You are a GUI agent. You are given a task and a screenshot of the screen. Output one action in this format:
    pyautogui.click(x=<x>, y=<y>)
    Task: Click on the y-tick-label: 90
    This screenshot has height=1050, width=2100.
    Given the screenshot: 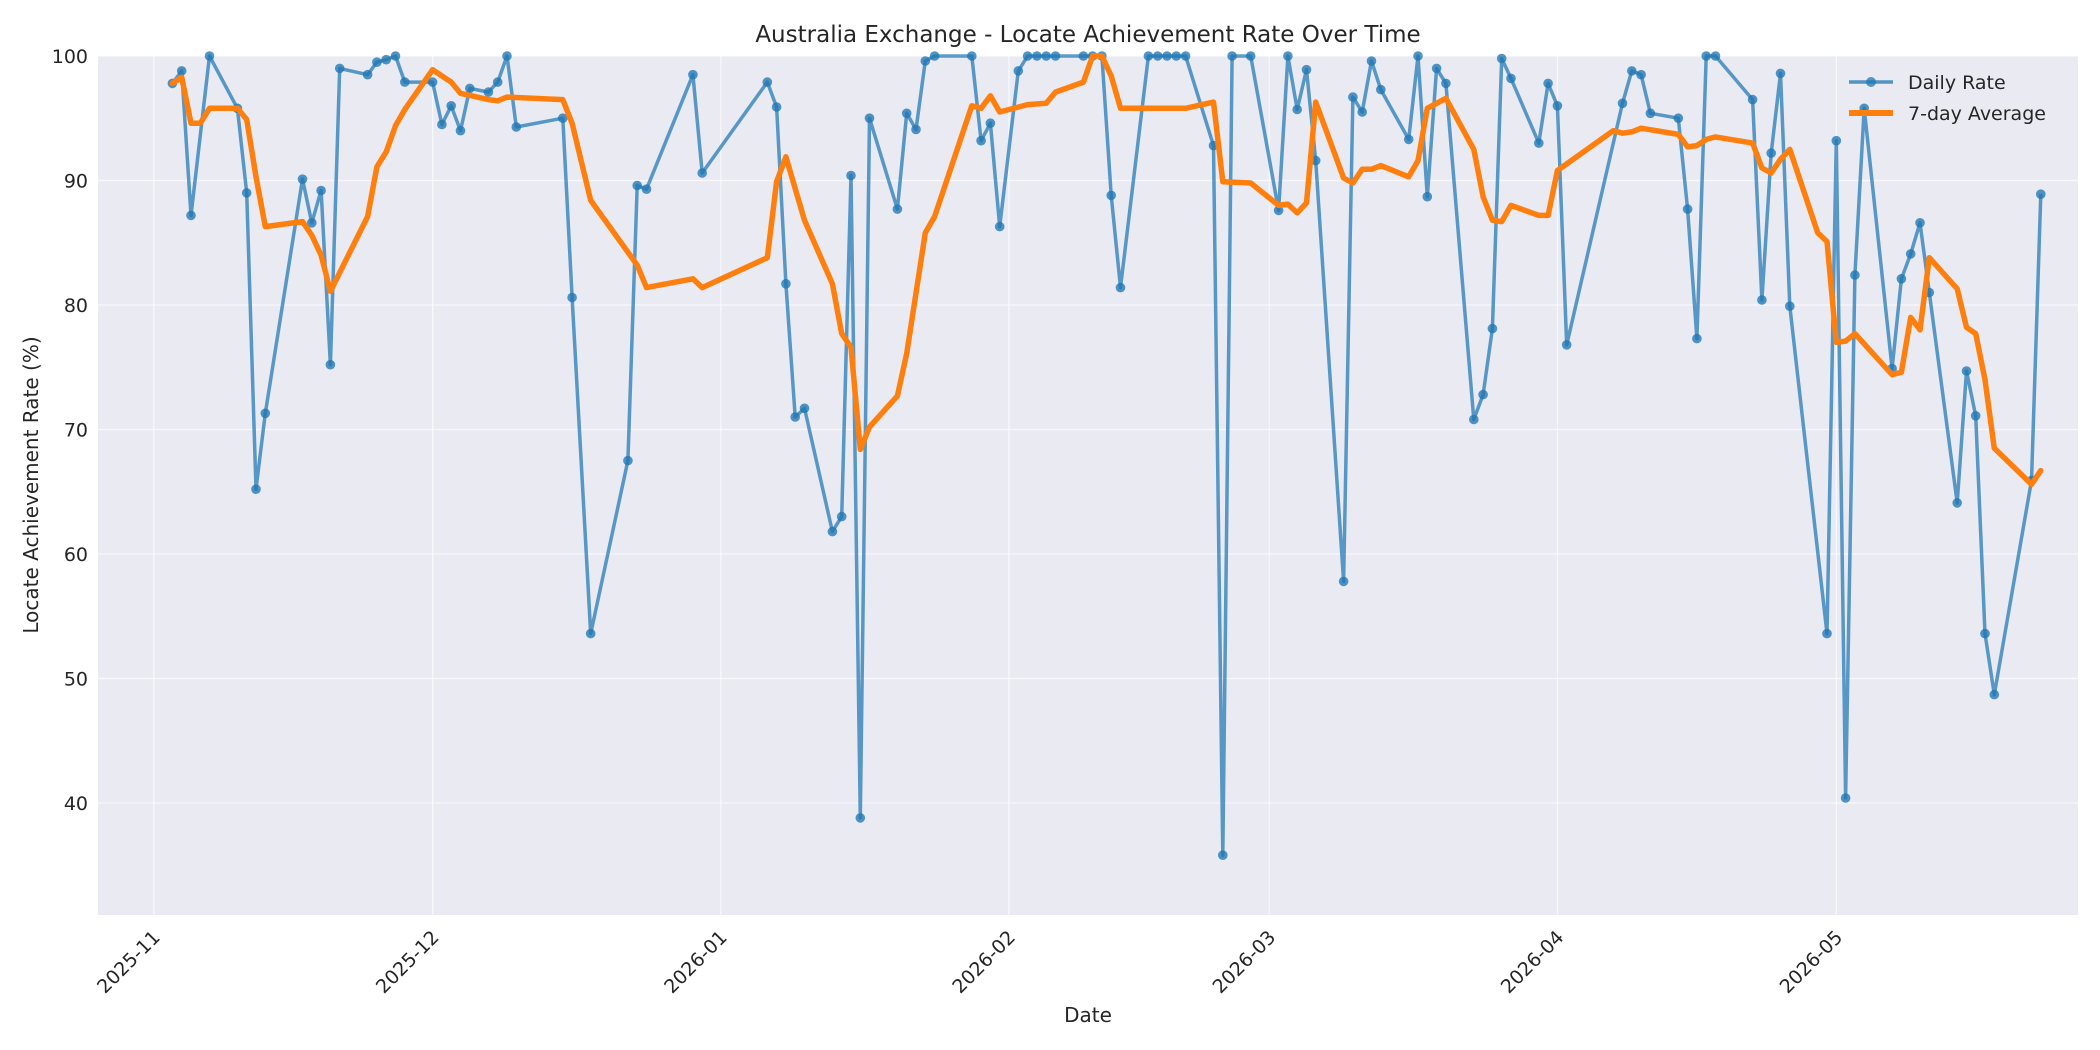 What is the action you would take?
    pyautogui.click(x=76, y=181)
    